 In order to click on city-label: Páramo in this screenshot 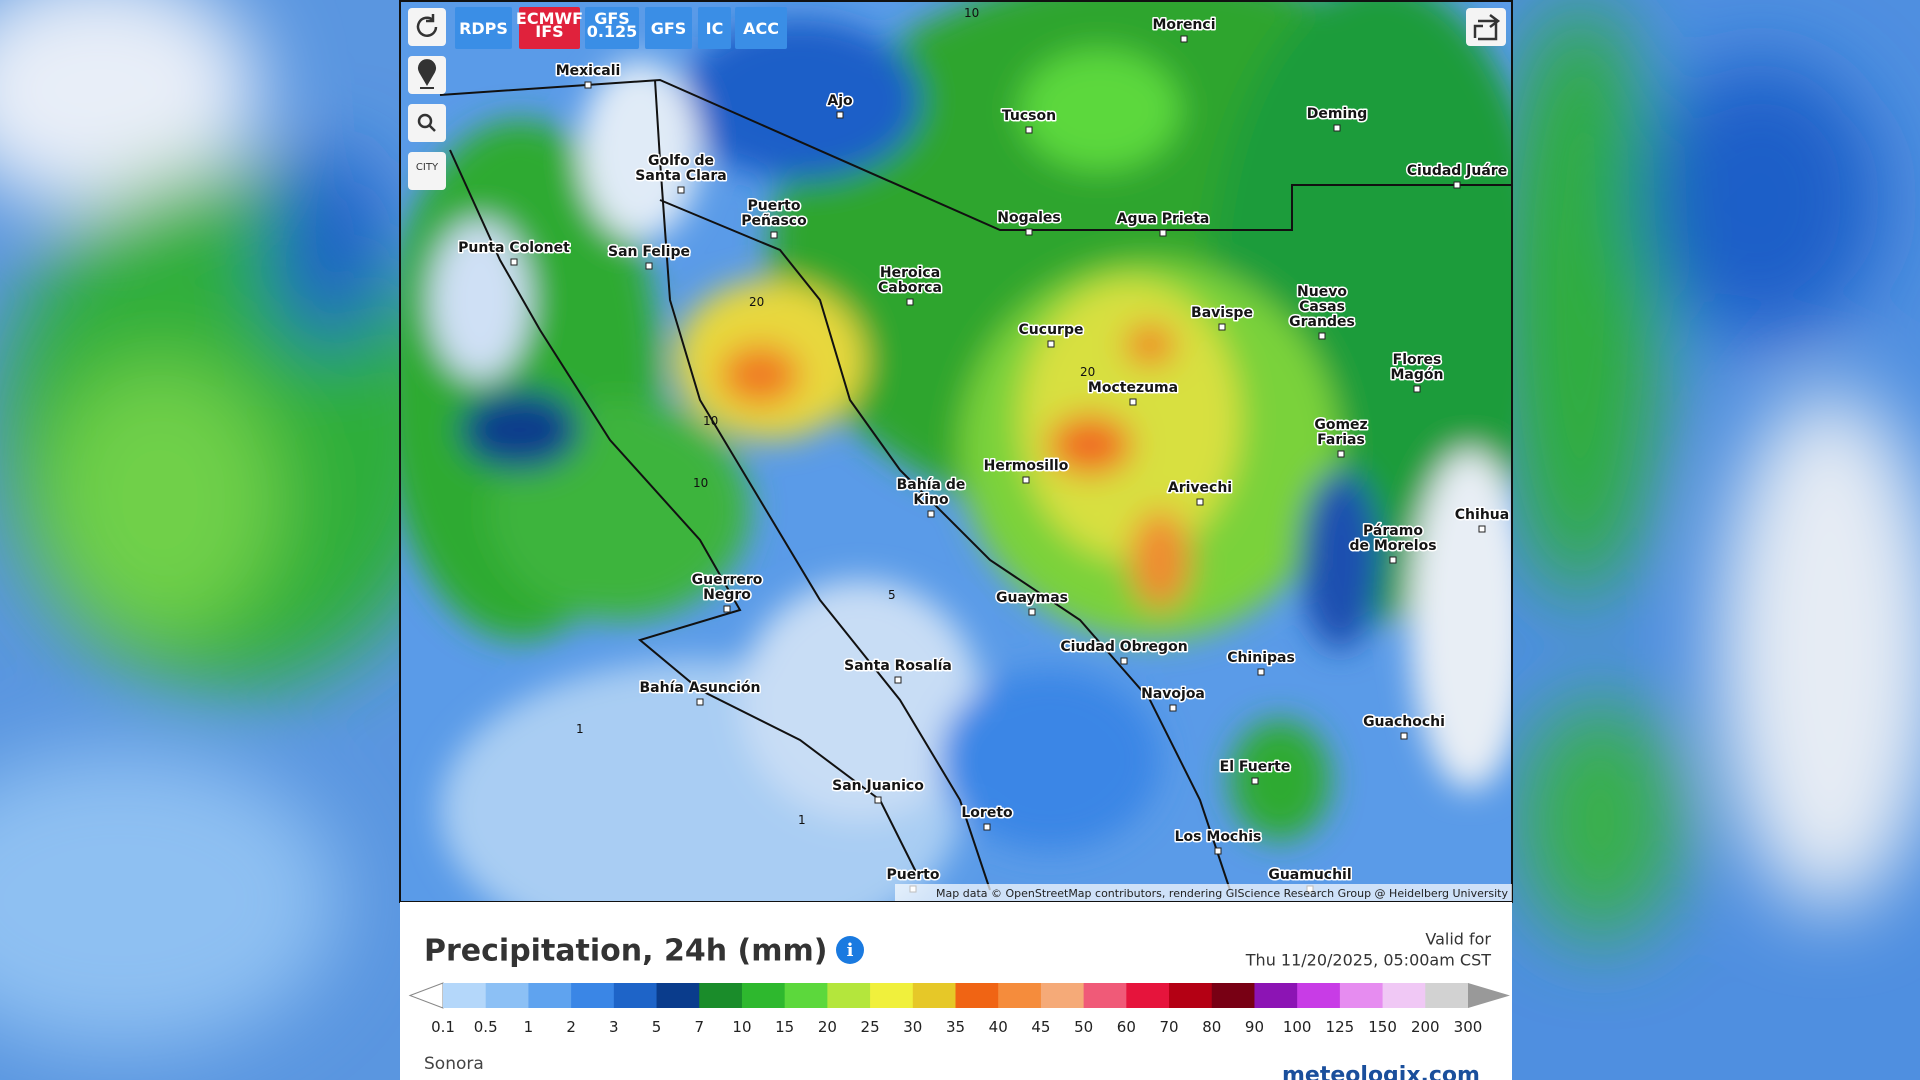, I will do `click(1393, 531)`.